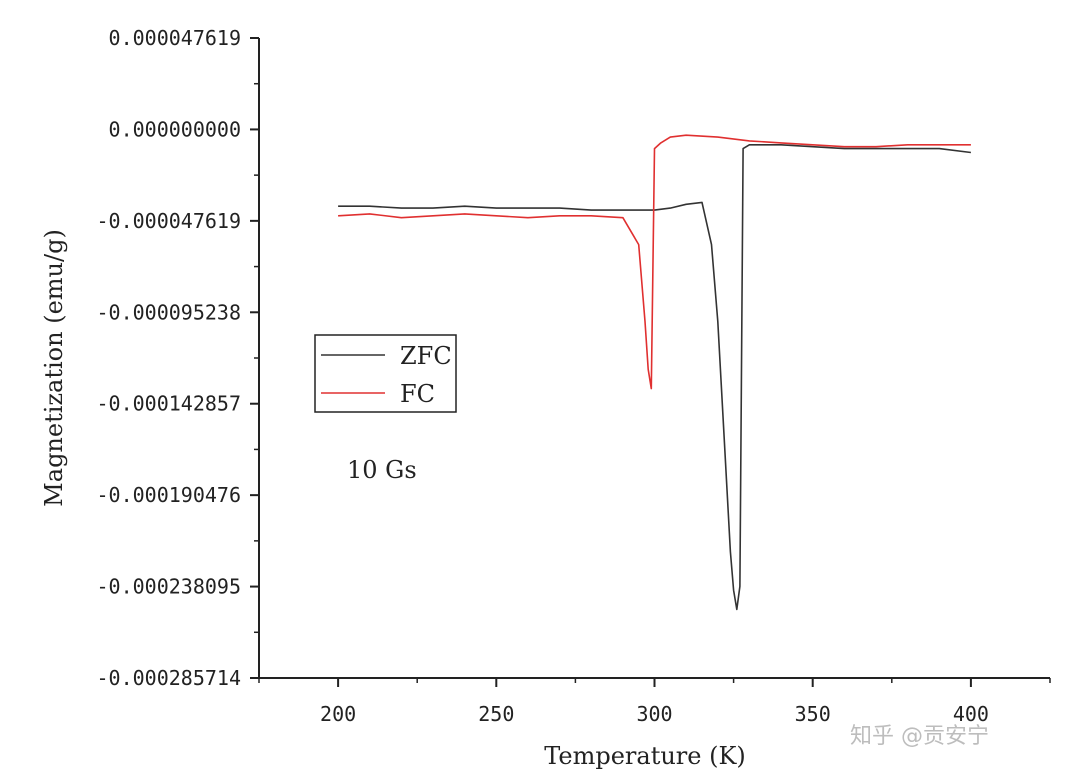  What do you see at coordinates (169, 221) in the screenshot?
I see `y-tick-label: -0.000047619` at bounding box center [169, 221].